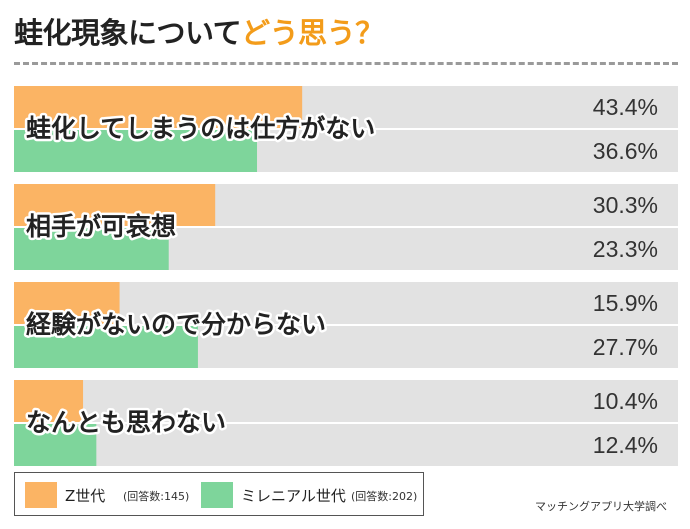  I want to click on category-label: 蛙化してしまうのは仕方がない, so click(200, 128).